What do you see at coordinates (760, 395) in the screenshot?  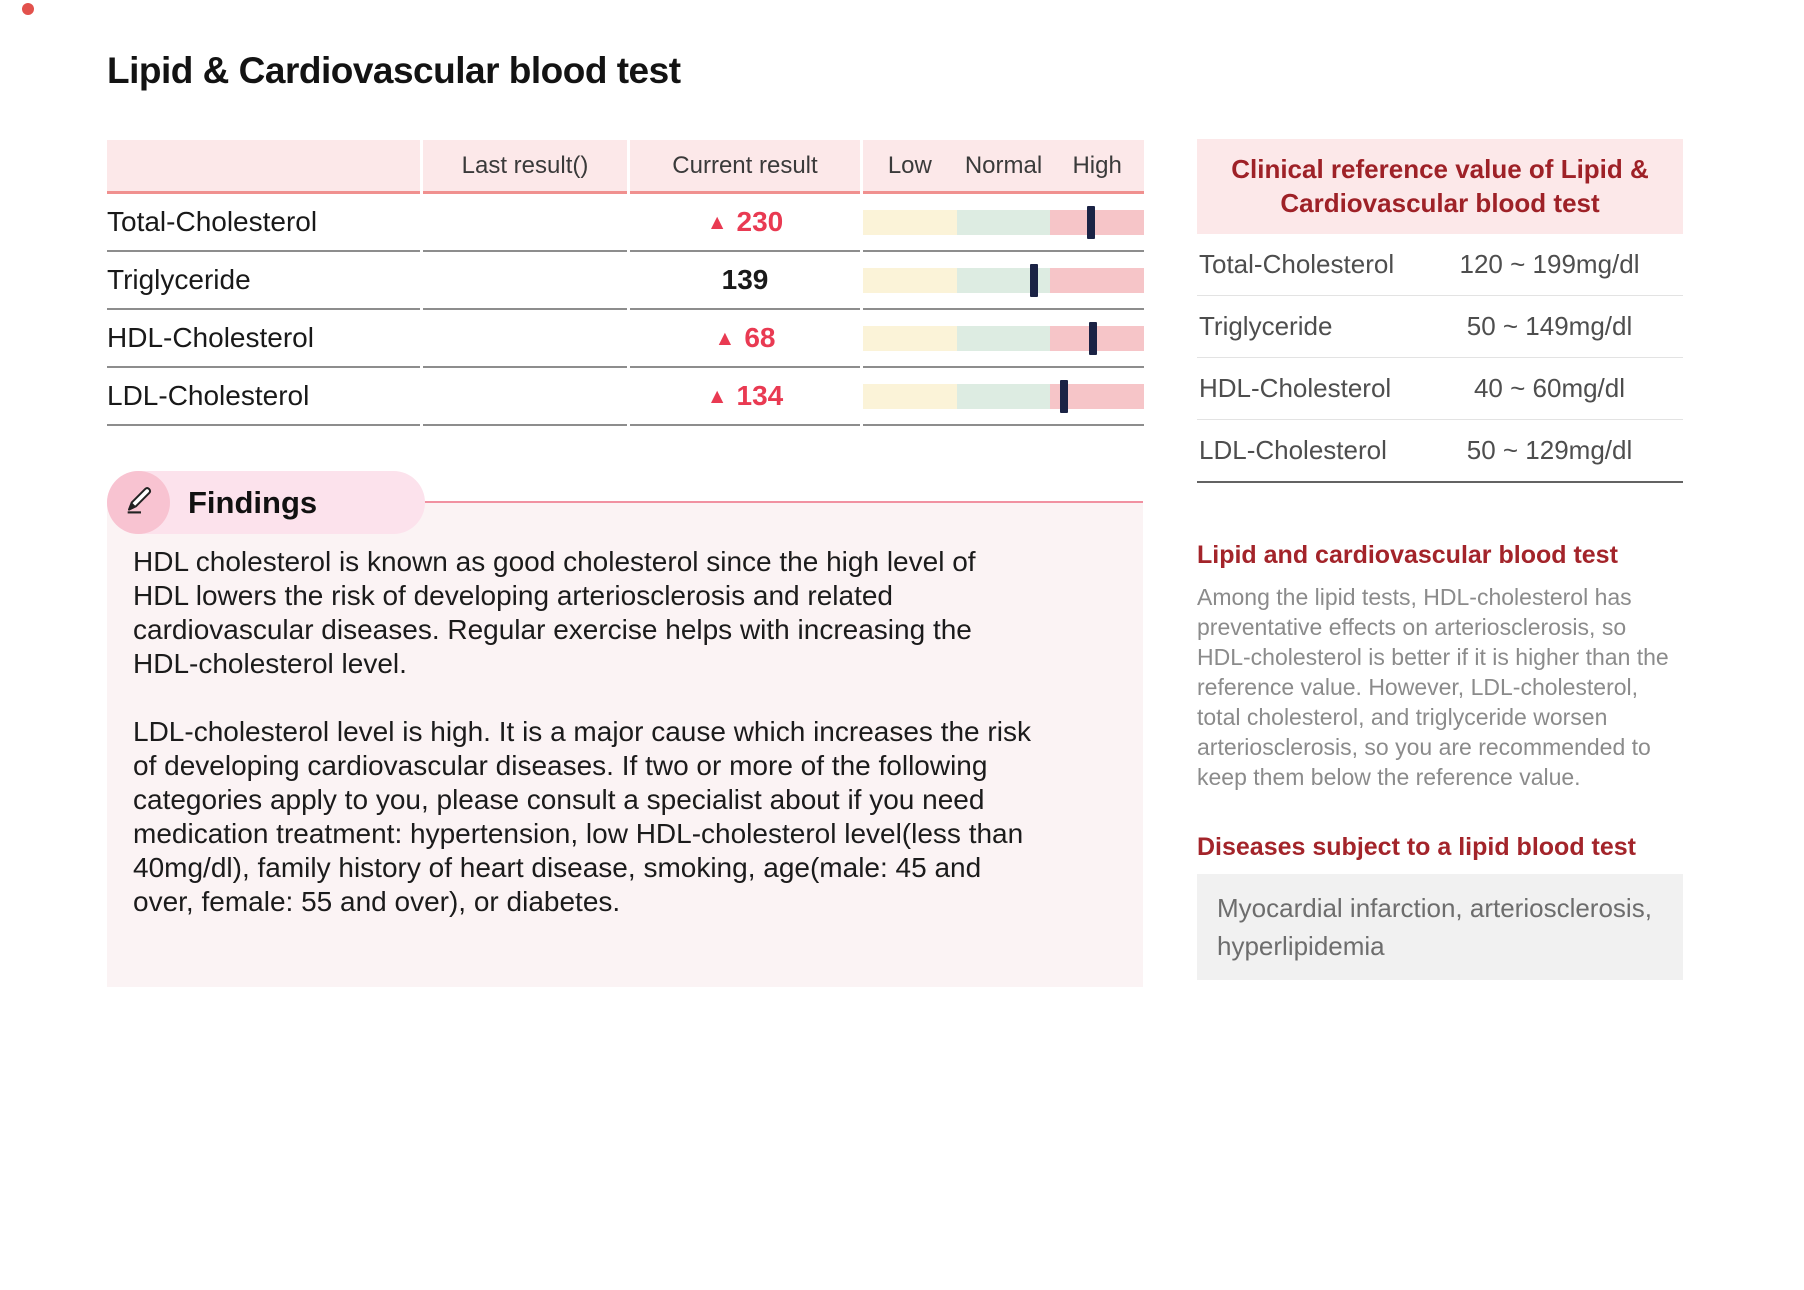 I see `current-result-number: 134` at bounding box center [760, 395].